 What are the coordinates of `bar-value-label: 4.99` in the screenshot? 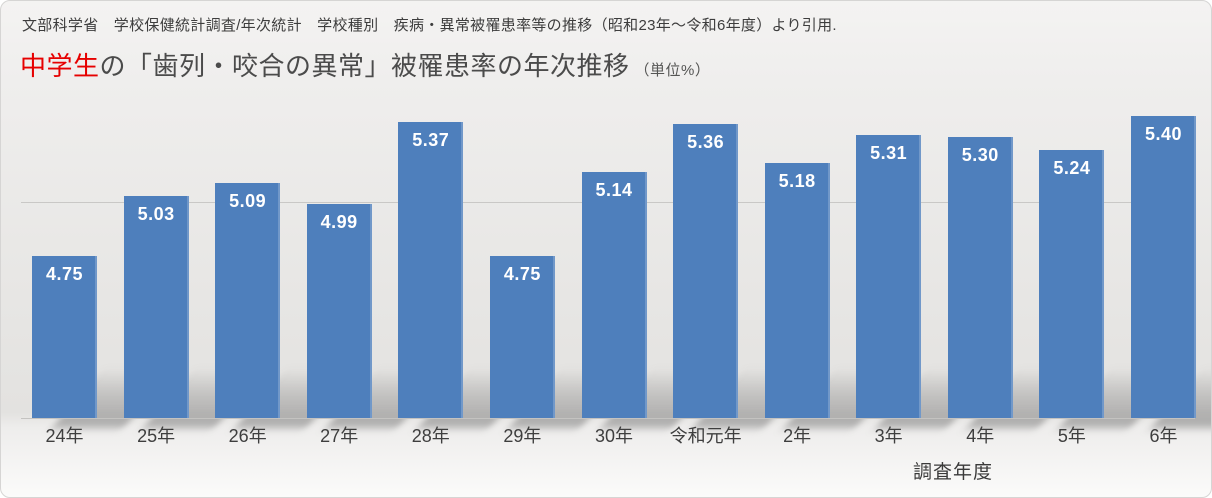 It's located at (339, 222).